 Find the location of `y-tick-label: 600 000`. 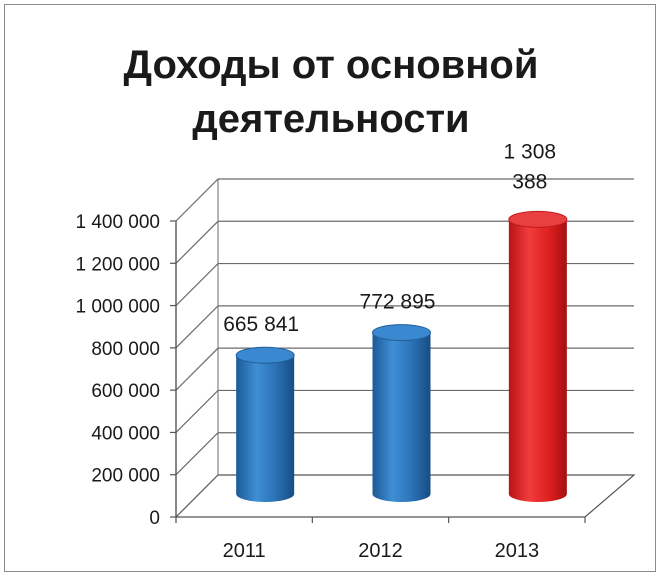

y-tick-label: 600 000 is located at coordinates (125, 391).